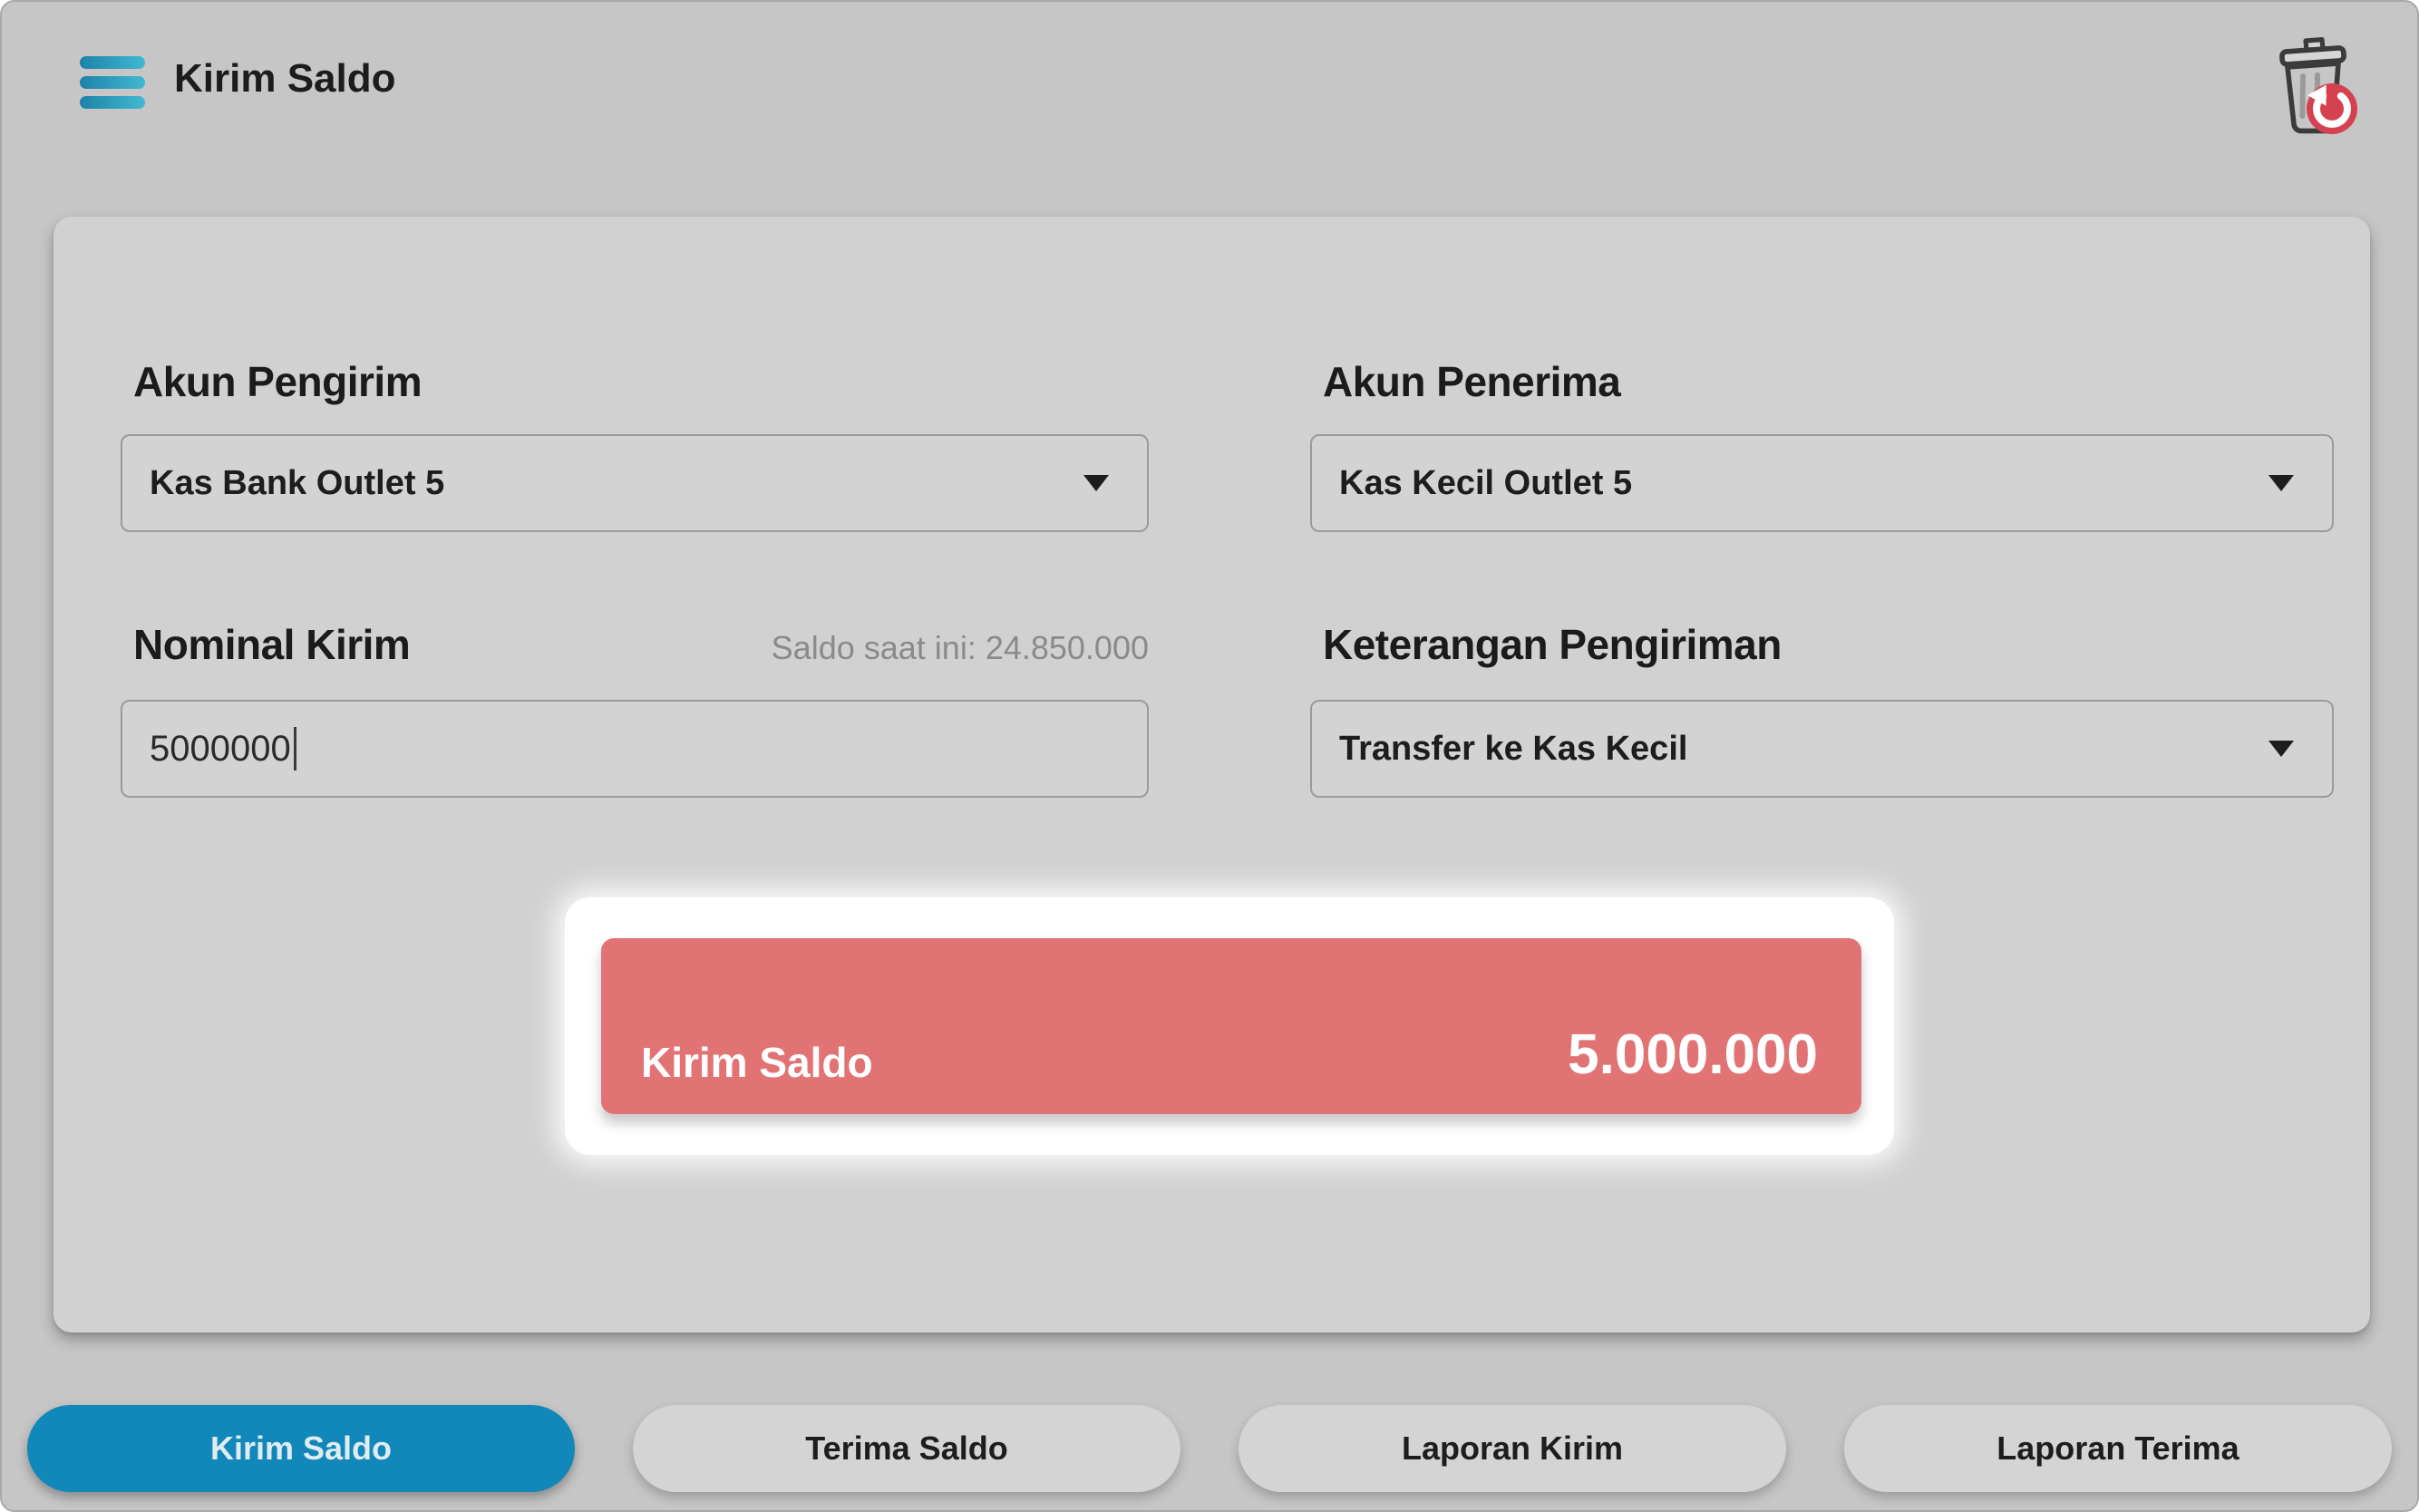 The width and height of the screenshot is (2419, 1512). What do you see at coordinates (635, 483) in the screenshot?
I see `sender-account-select: Kas Bank Outlet 5` at bounding box center [635, 483].